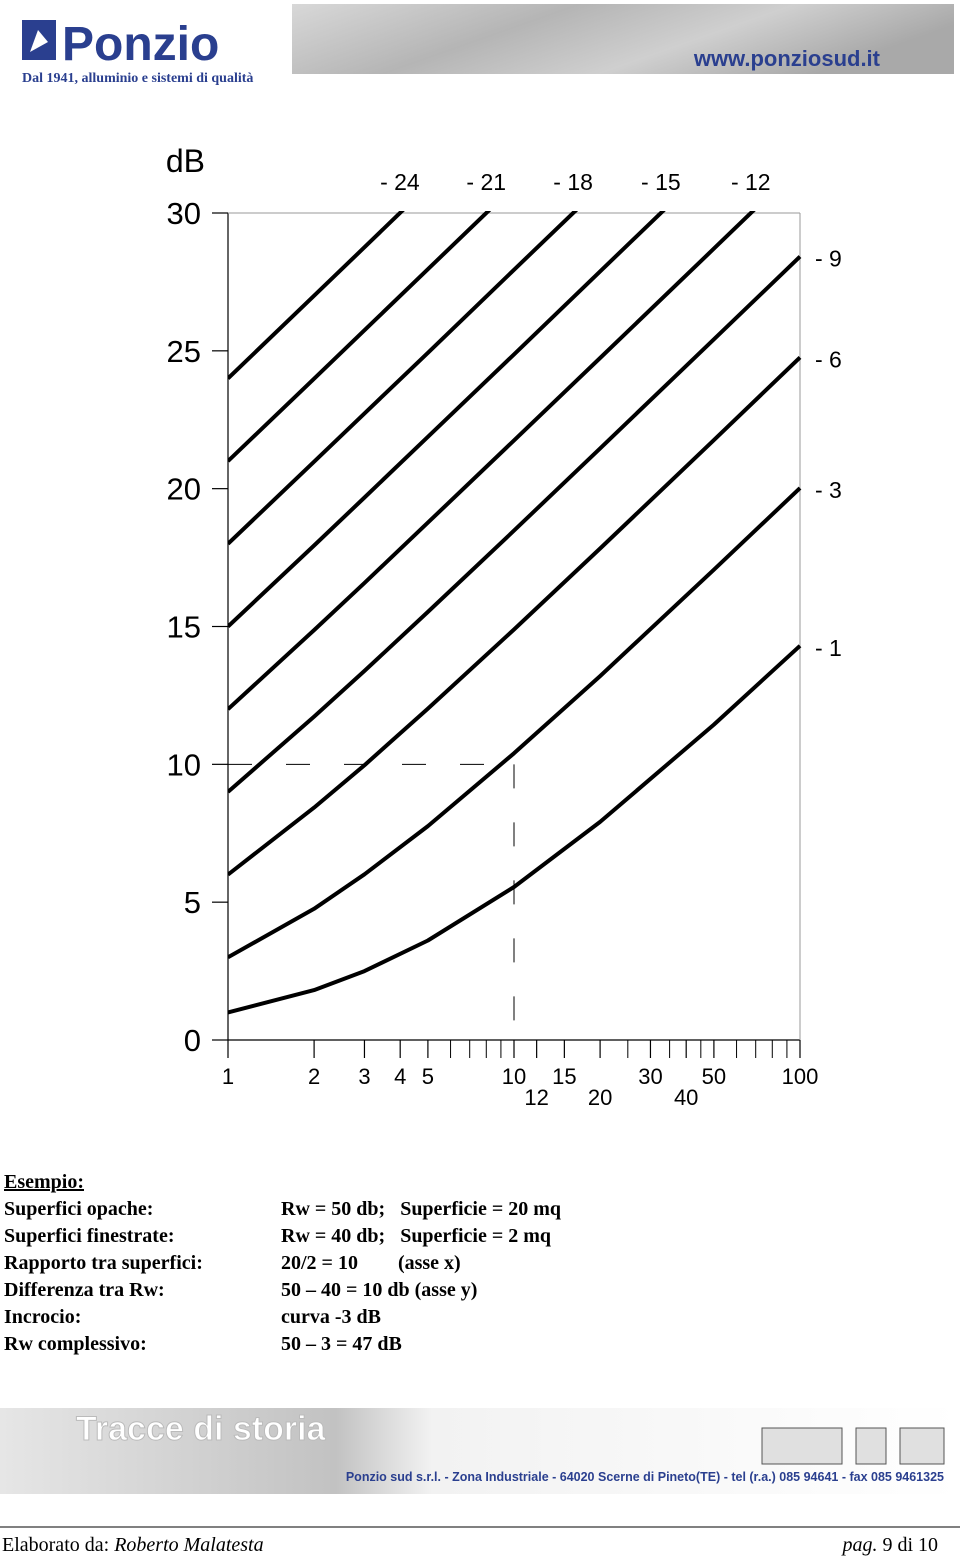 The image size is (960, 1557). What do you see at coordinates (228, 1076) in the screenshot?
I see `x-tick-label: 1` at bounding box center [228, 1076].